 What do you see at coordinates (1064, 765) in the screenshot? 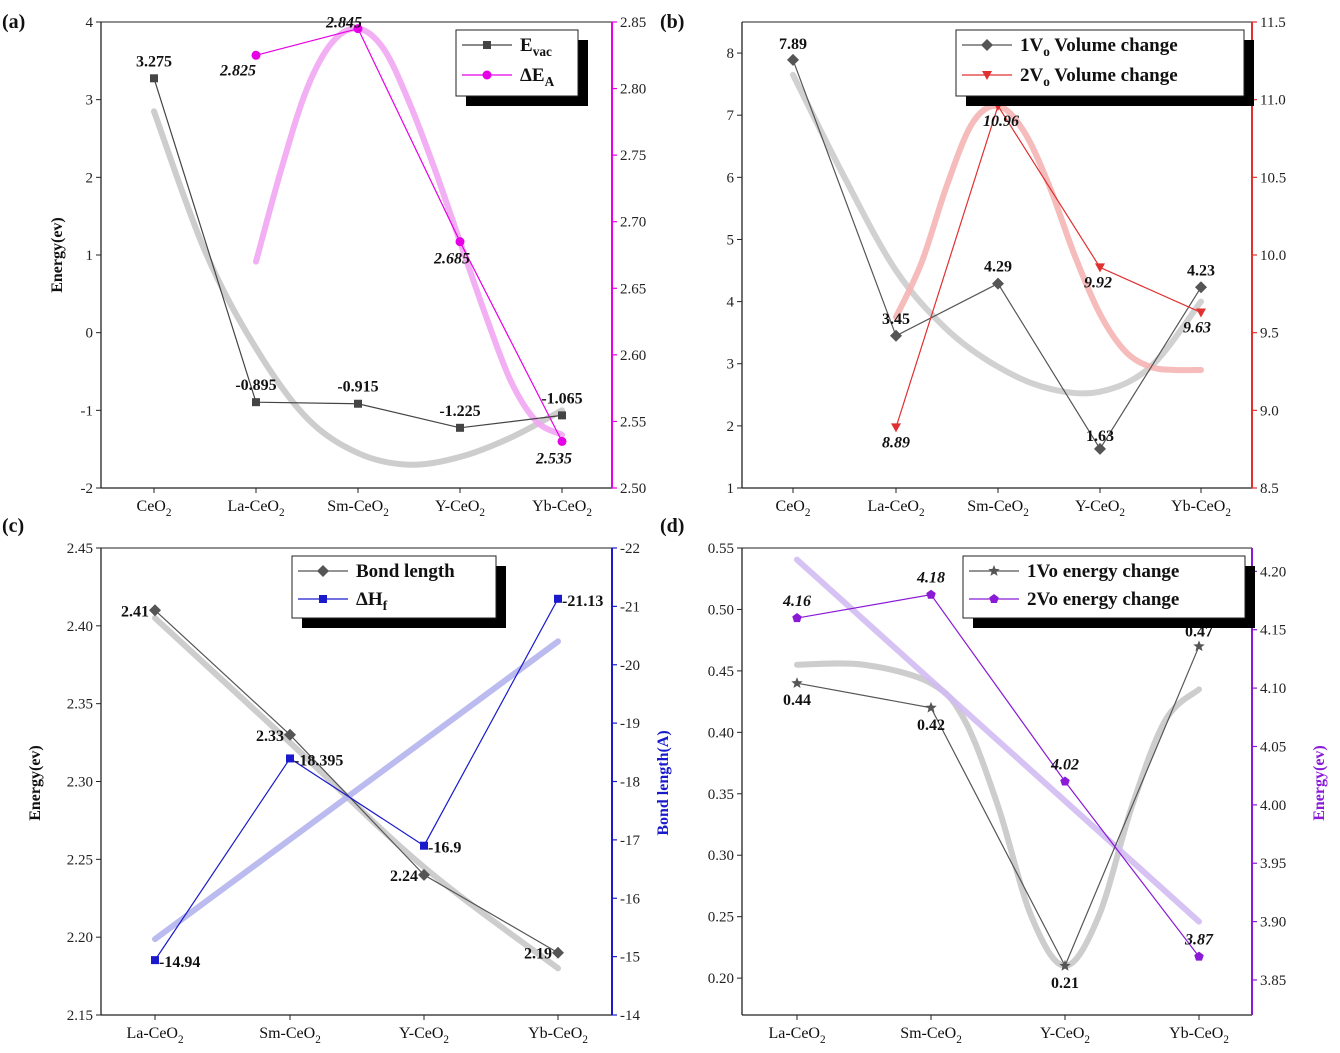
I see `data-label: 4.02` at bounding box center [1064, 765].